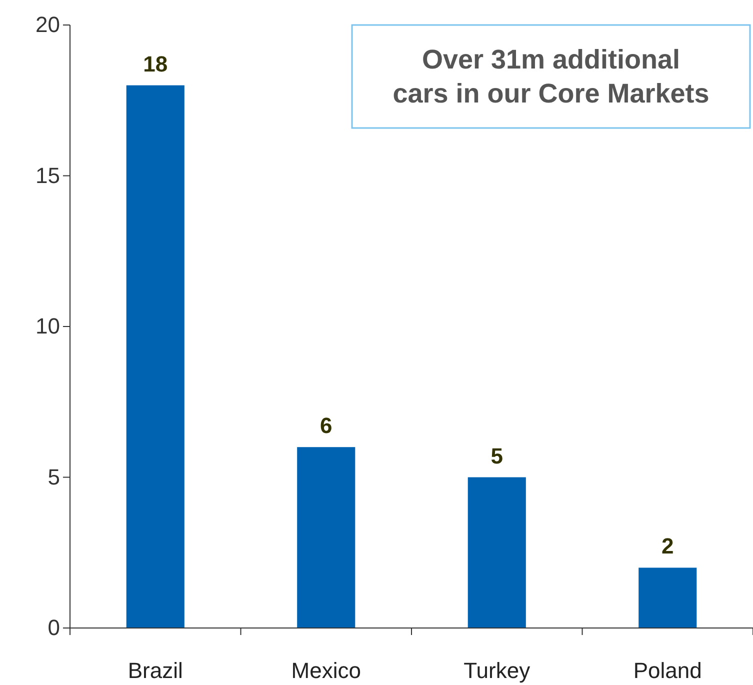 This screenshot has height=685, width=753. I want to click on data-label: 2, so click(668, 546).